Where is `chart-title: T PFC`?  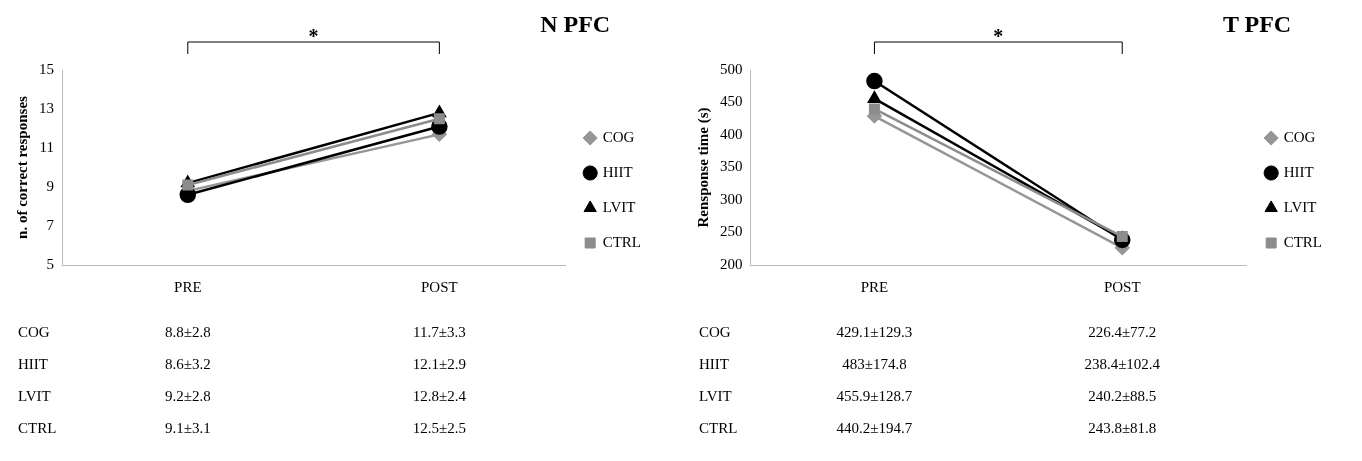
chart-title: T PFC is located at coordinates (1257, 24).